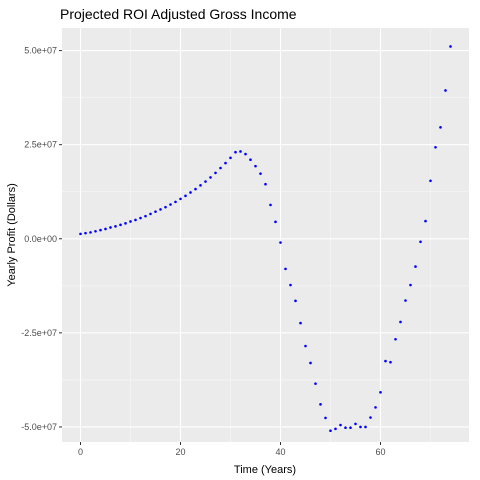 The width and height of the screenshot is (480, 480). Describe the element at coordinates (12, 235) in the screenshot. I see `y-axis-title: Yearly Profit (Dollars)` at that location.